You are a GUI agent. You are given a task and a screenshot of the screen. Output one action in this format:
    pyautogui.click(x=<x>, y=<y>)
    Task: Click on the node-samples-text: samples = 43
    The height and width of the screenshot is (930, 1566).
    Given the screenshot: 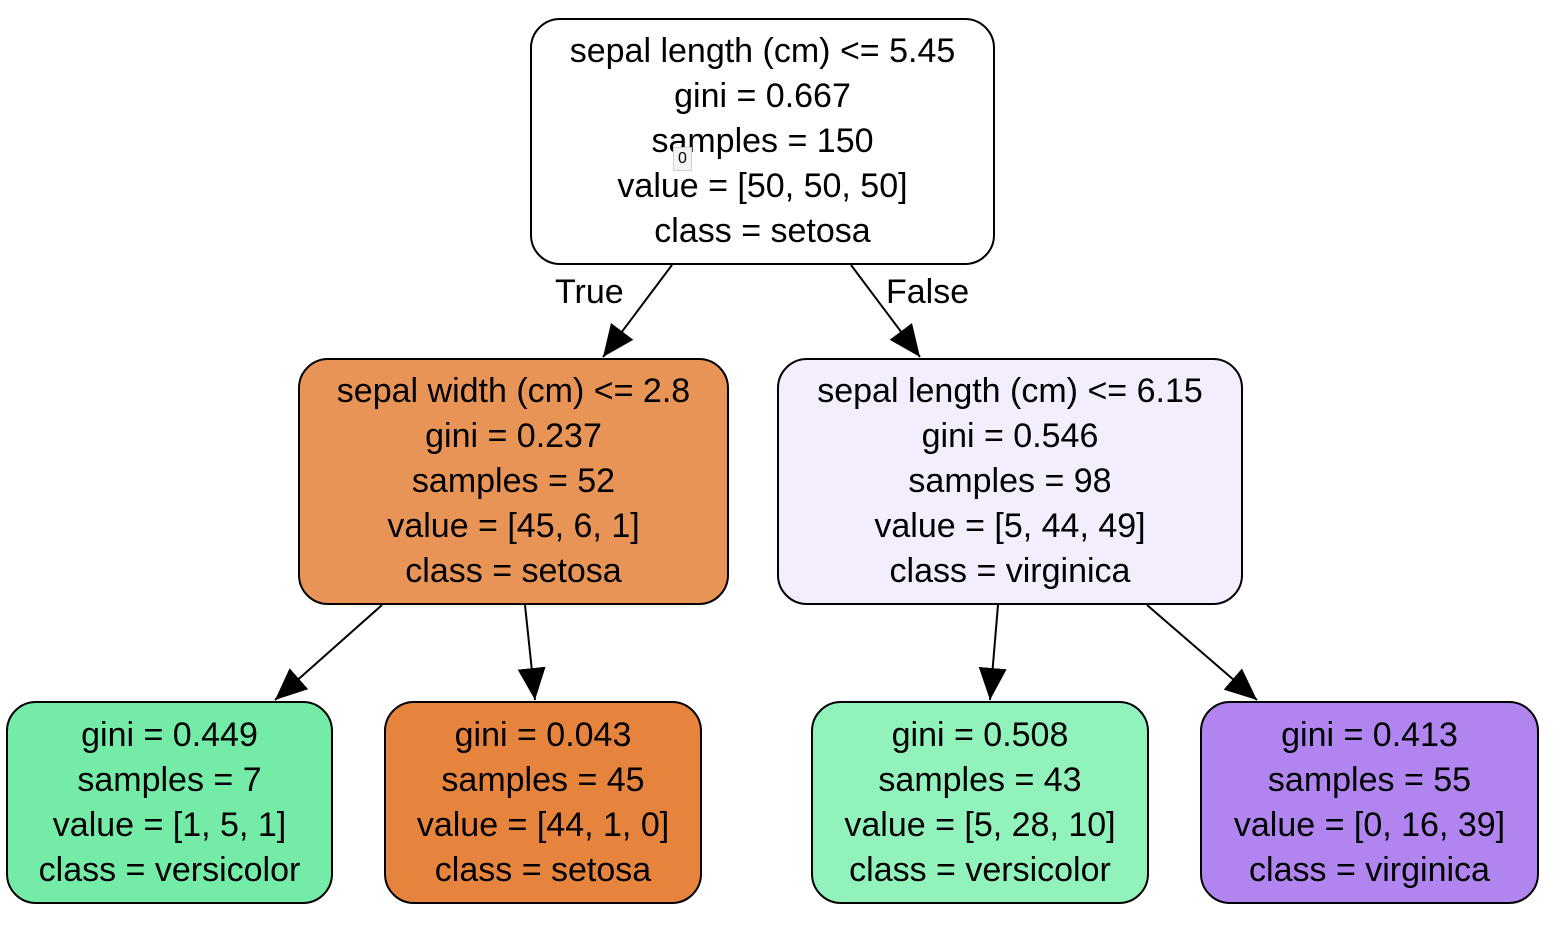 What is the action you would take?
    pyautogui.click(x=980, y=779)
    